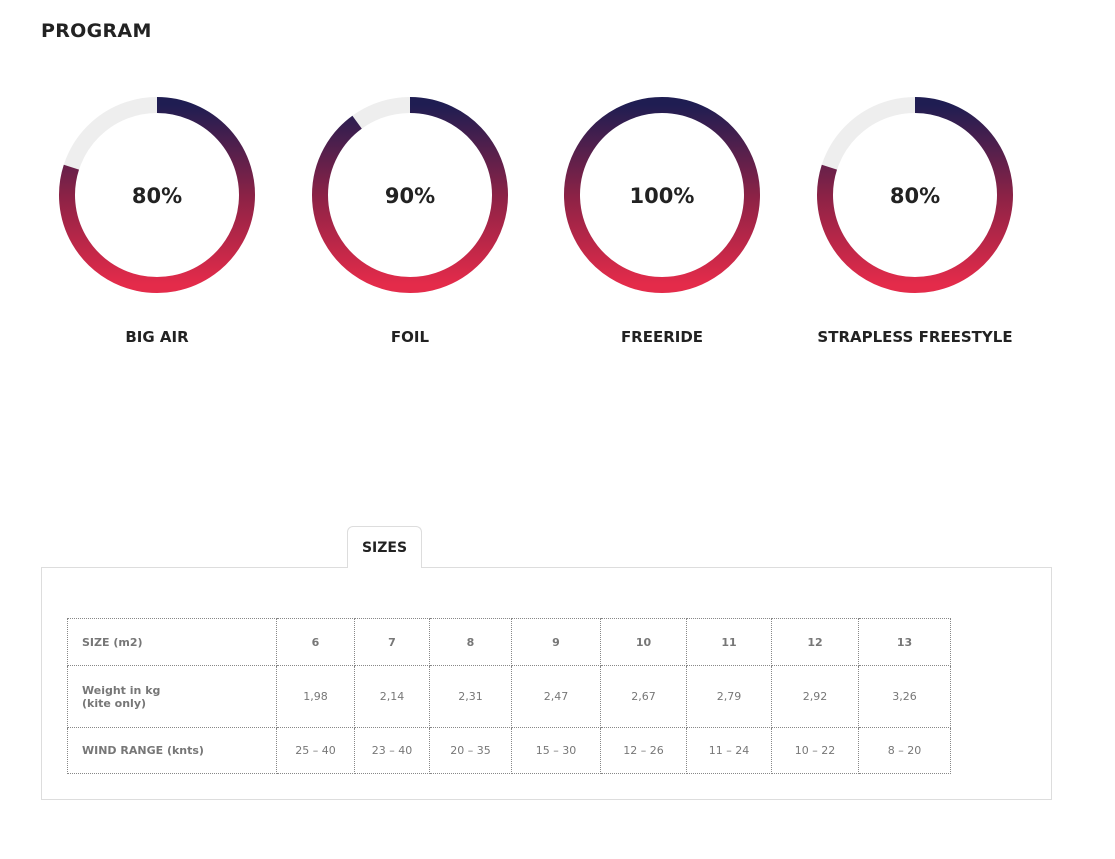 The image size is (1115, 859). I want to click on table-cell: 3,26, so click(904, 696).